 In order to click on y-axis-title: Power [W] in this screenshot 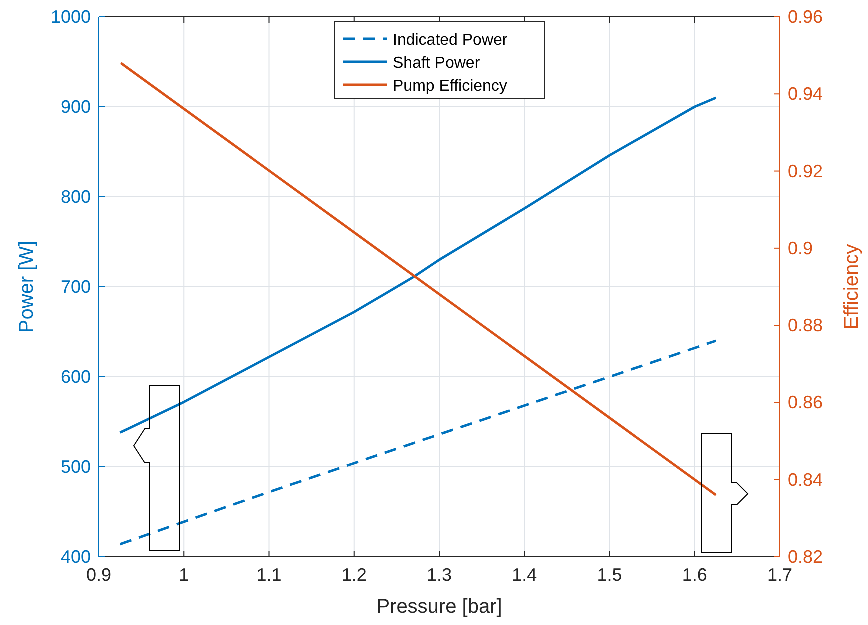, I will do `click(27, 287)`.